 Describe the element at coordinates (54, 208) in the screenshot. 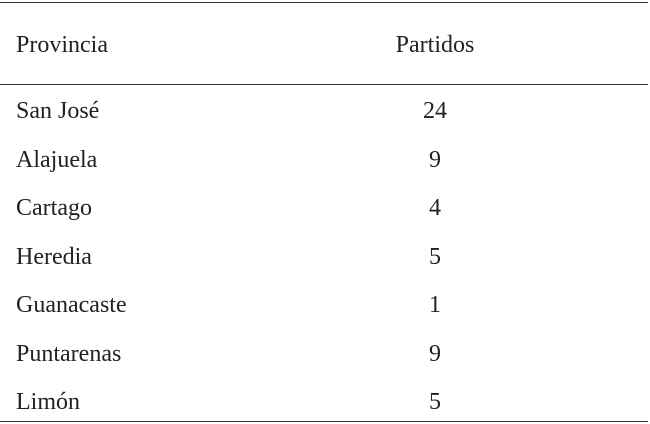

I see `province-cell: Cartago` at that location.